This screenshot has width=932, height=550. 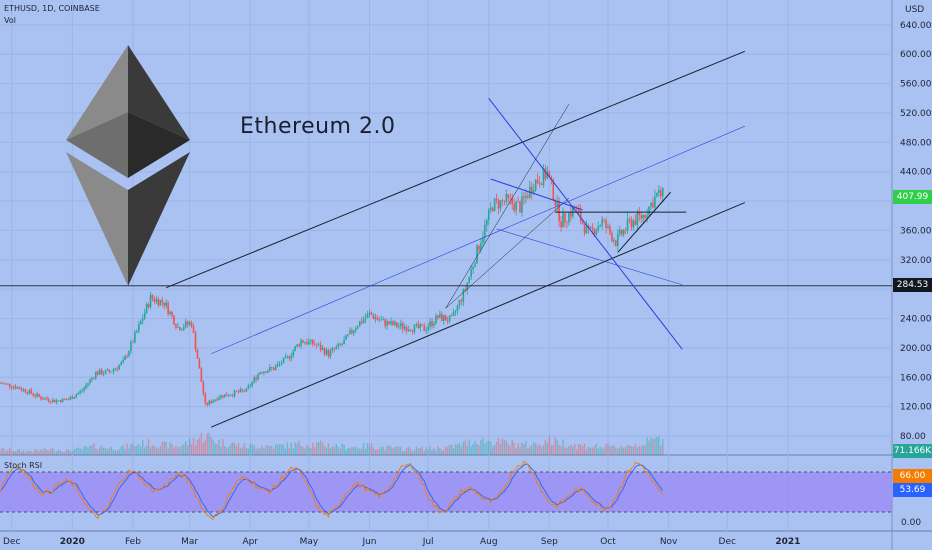 I want to click on chart-annotation-title: Ethereum 2.0, so click(x=318, y=126).